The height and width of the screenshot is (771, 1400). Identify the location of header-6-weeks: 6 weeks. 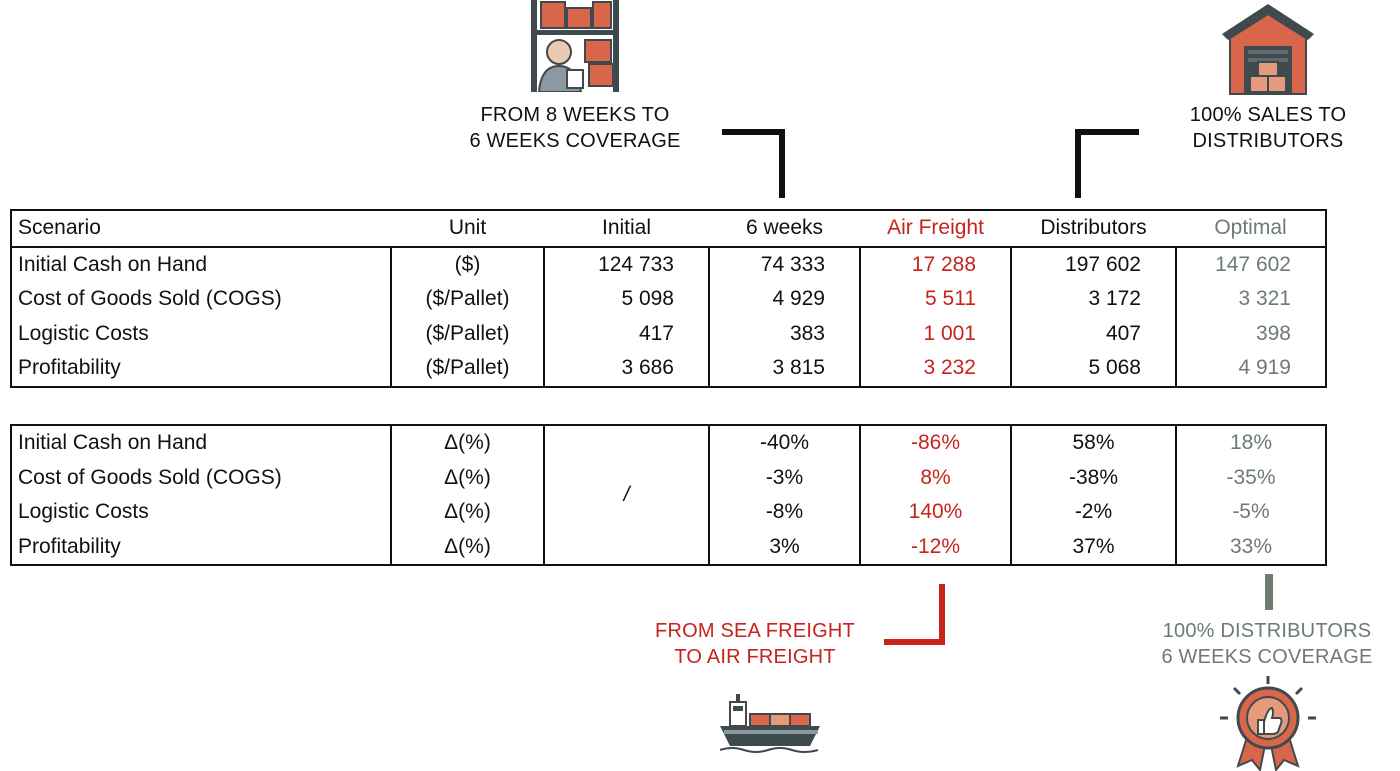
(784, 228).